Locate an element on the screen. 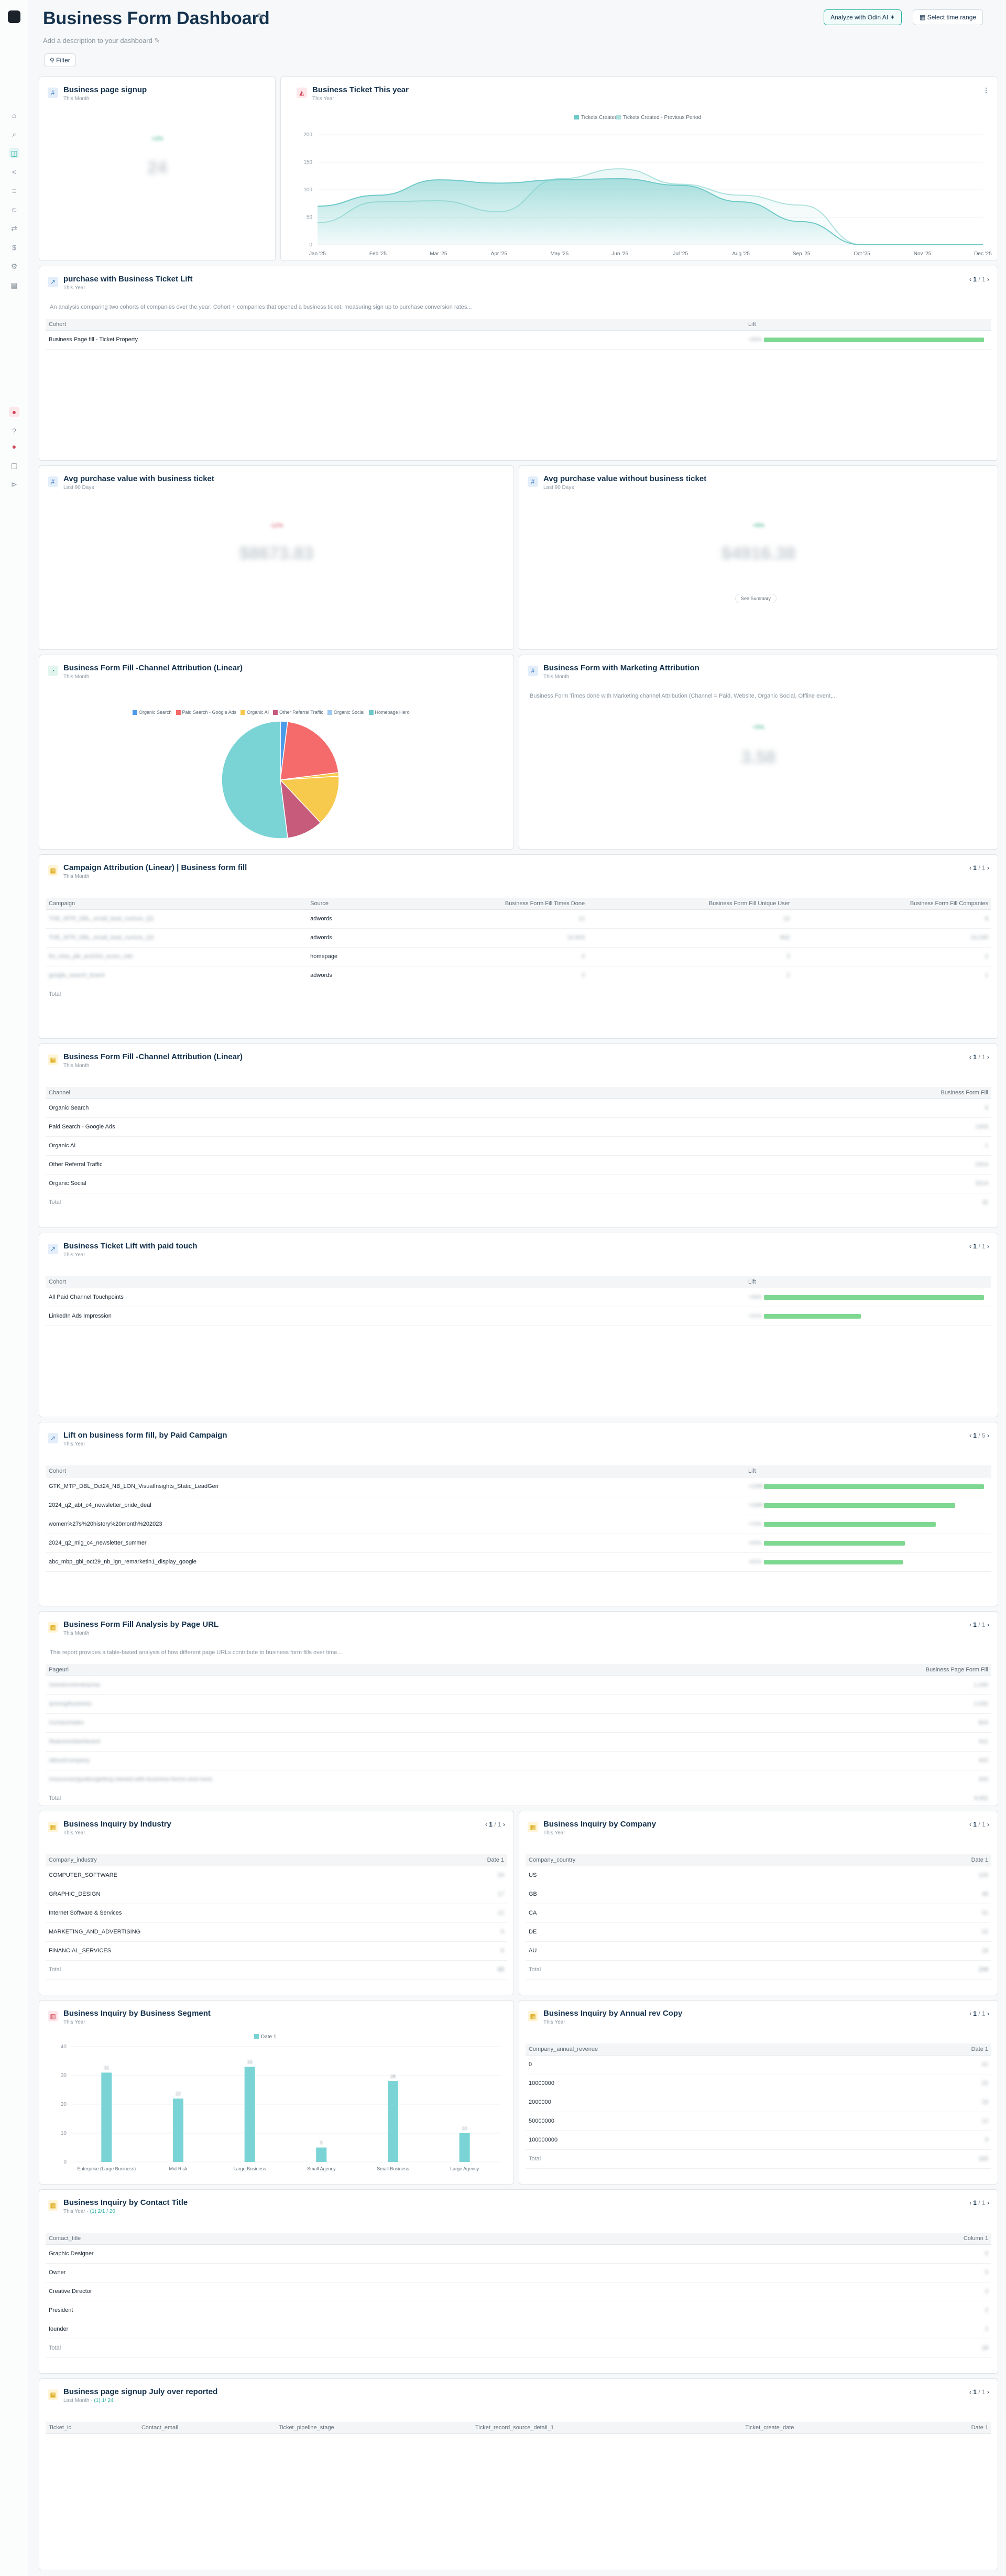 The height and width of the screenshot is (2576, 1006). dollar-icon: $ is located at coordinates (14, 247).